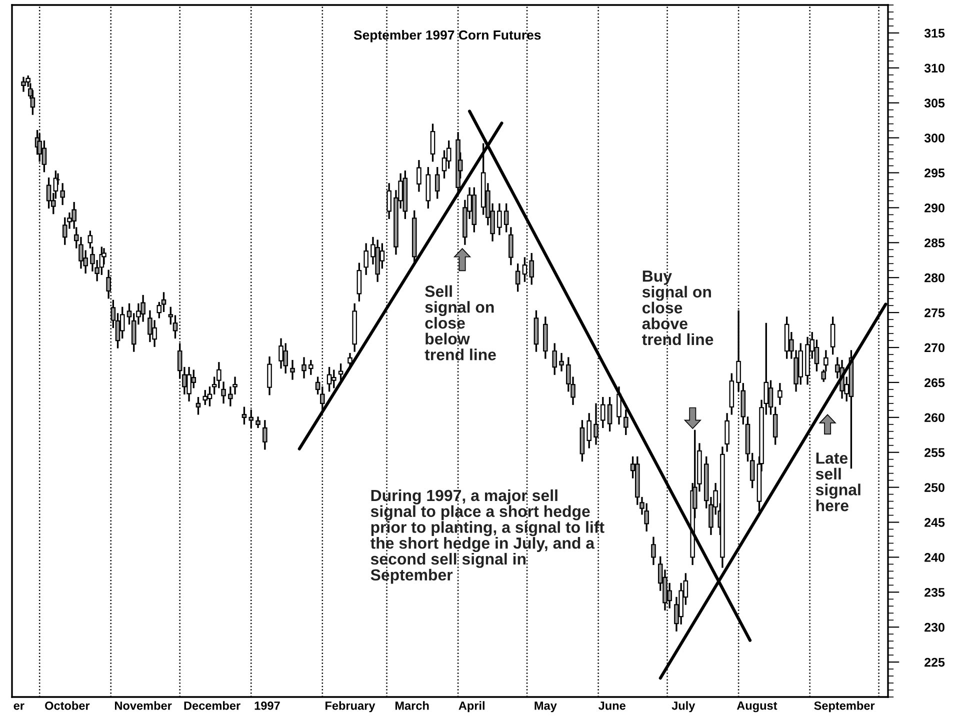 The image size is (955, 721). Describe the element at coordinates (412, 705) in the screenshot. I see `x-tick-label: March` at that location.